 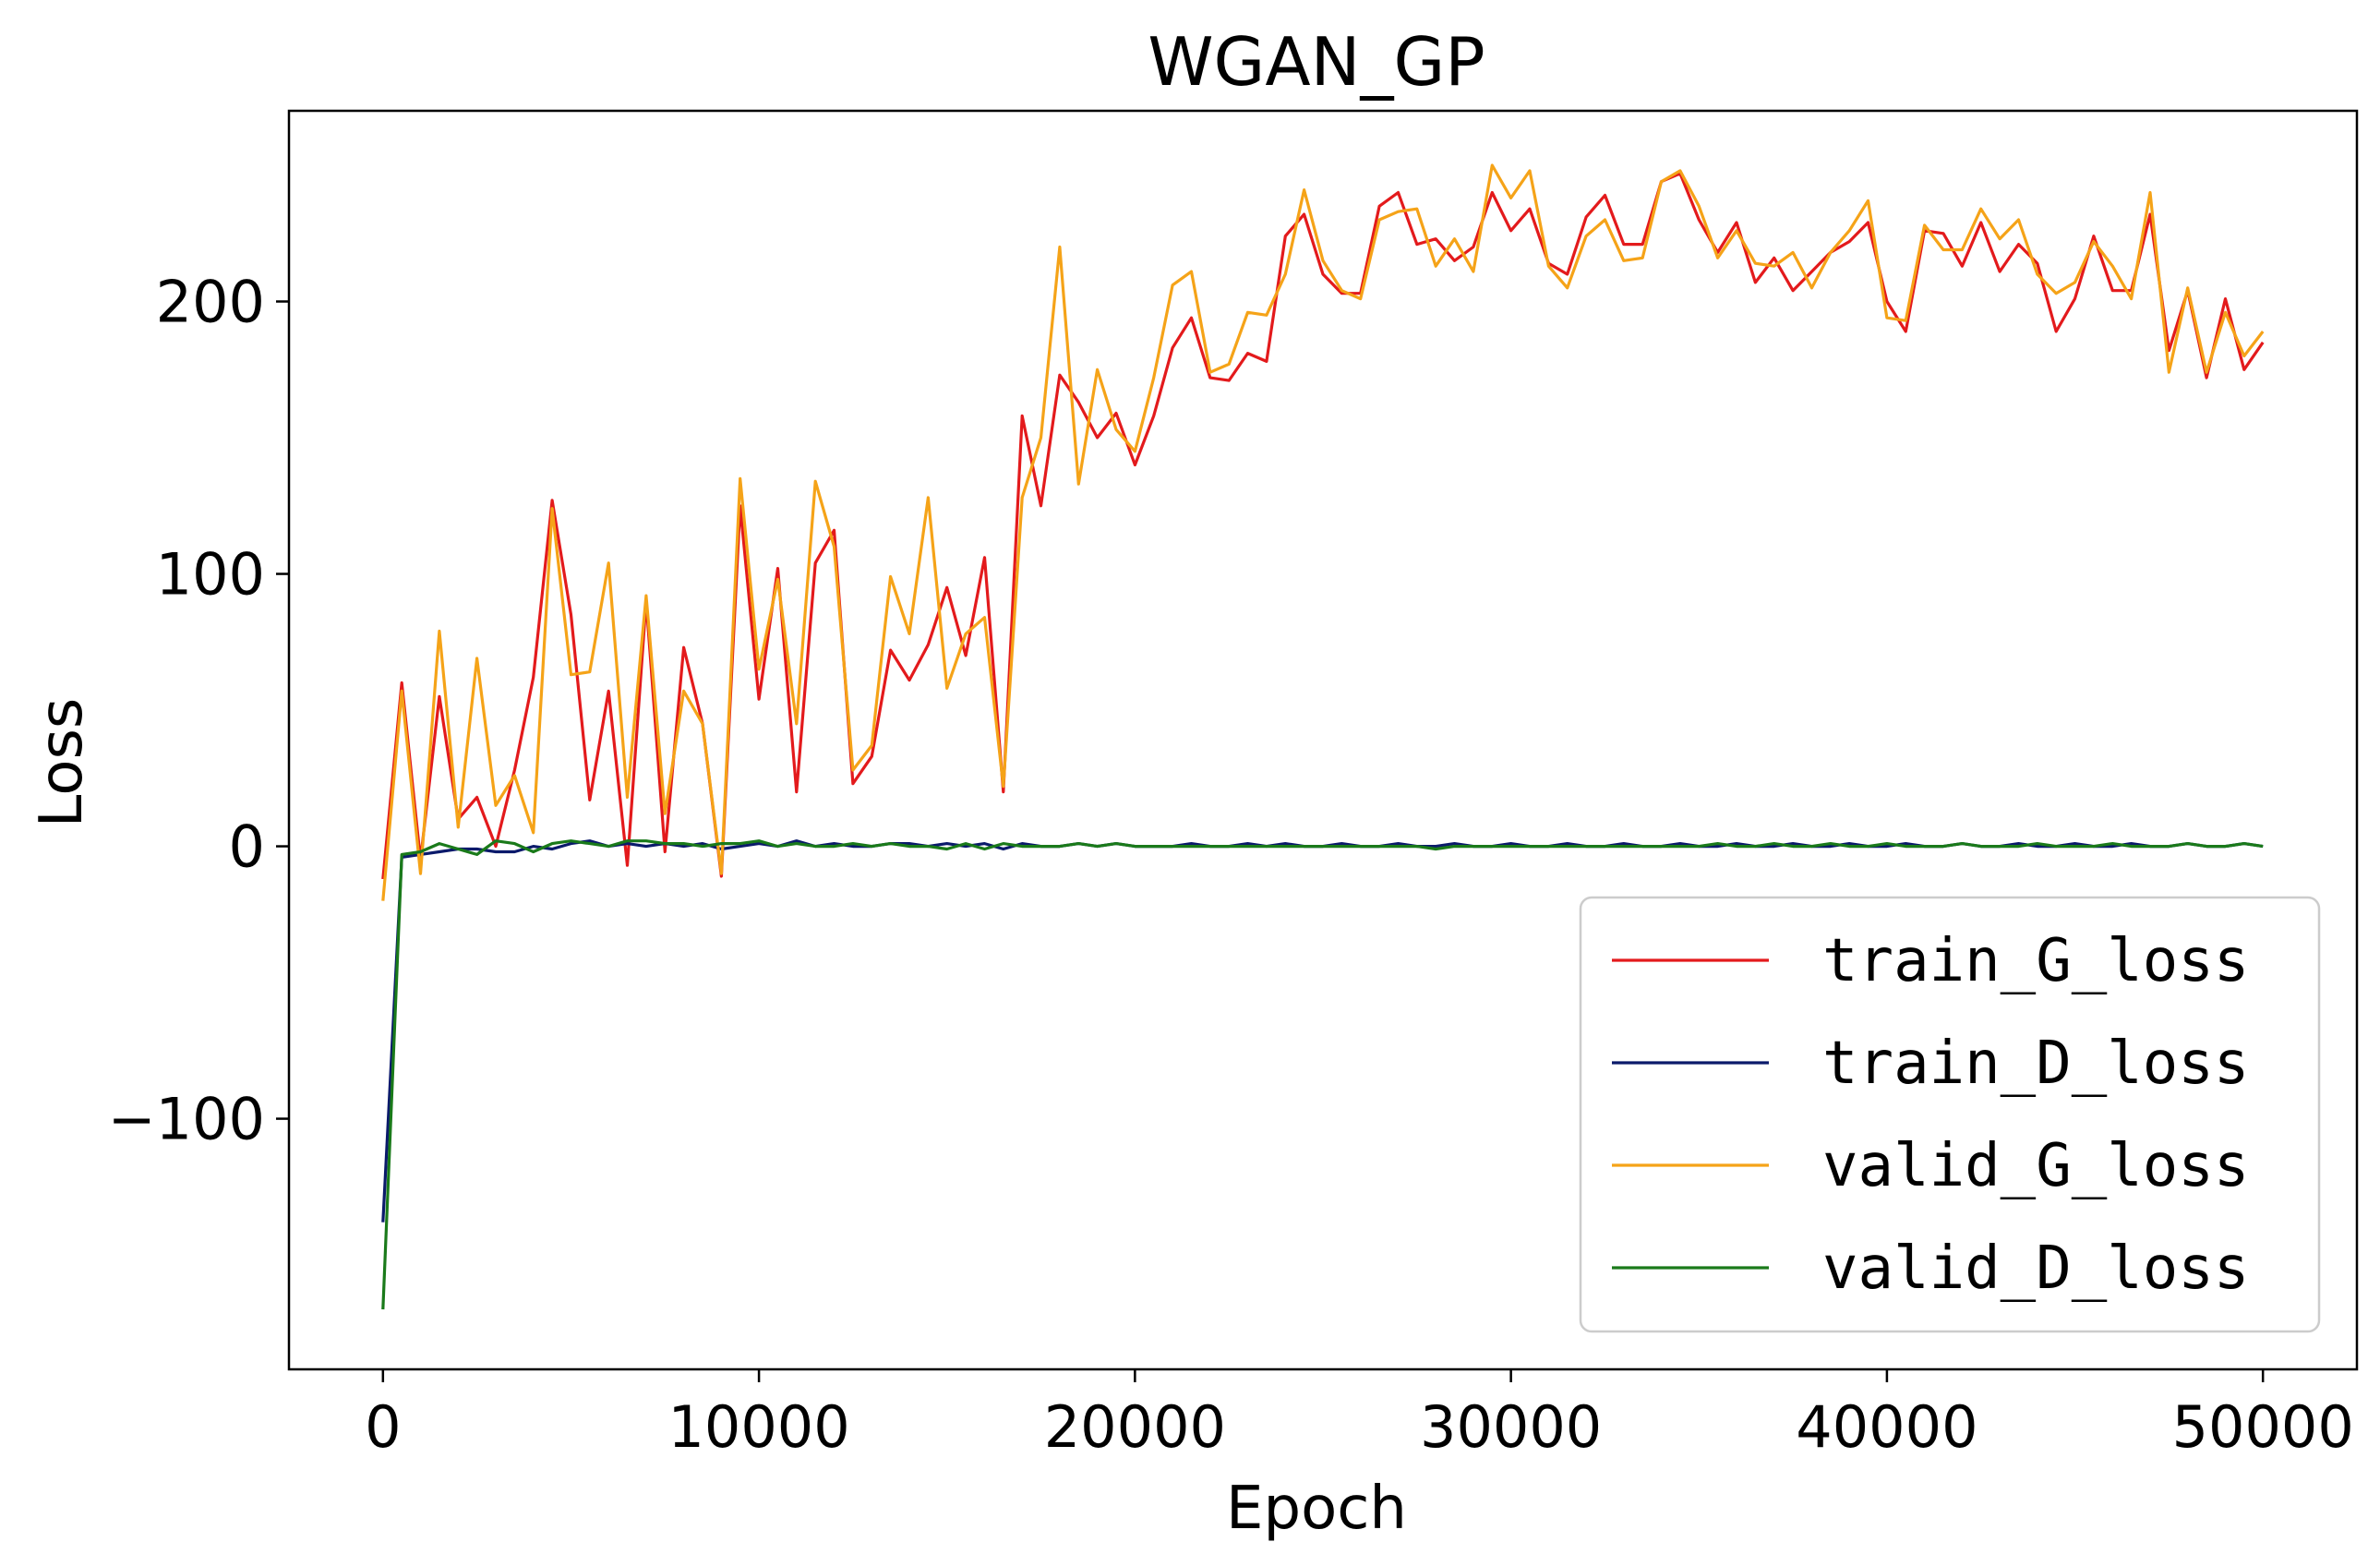 What do you see at coordinates (2035, 1269) in the screenshot?
I see `legend-label-valid-D-loss: valid_D_loss` at bounding box center [2035, 1269].